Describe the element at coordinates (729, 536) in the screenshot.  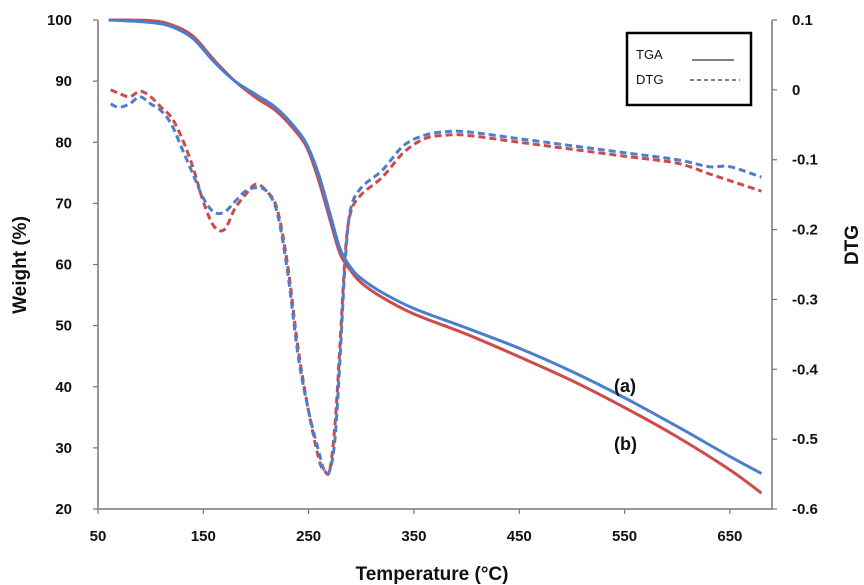
I see `x-tick-label: 650` at that location.